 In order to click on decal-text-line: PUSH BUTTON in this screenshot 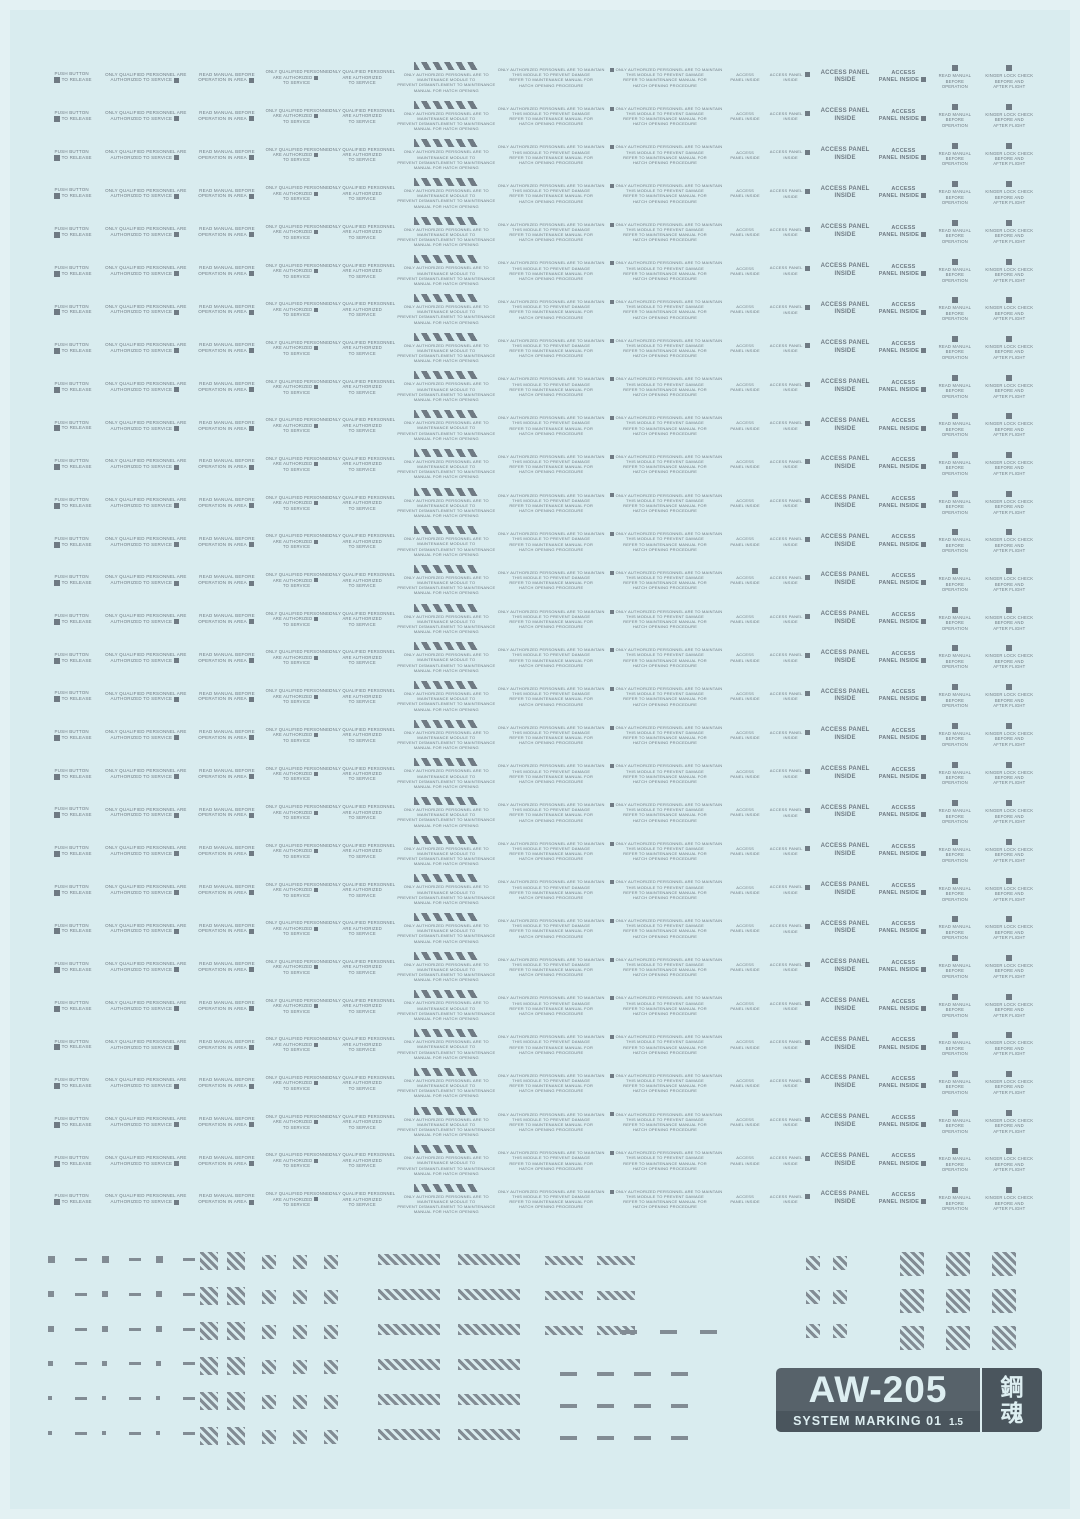, I will do `click(71, 229)`.